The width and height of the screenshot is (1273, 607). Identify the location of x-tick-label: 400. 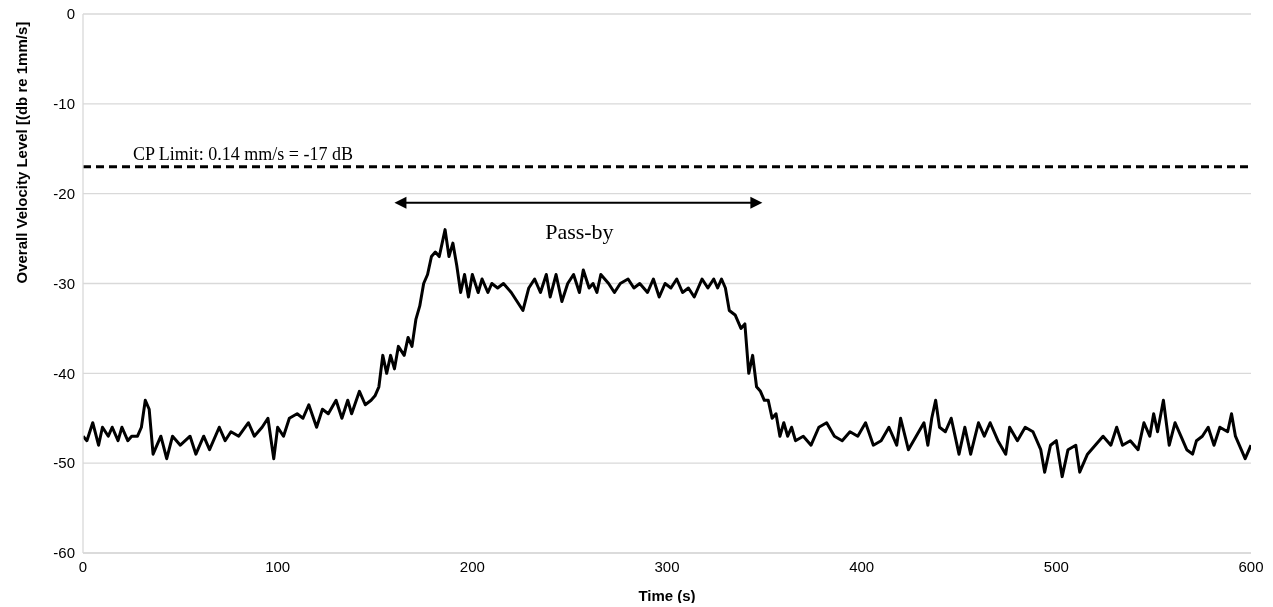
(862, 566).